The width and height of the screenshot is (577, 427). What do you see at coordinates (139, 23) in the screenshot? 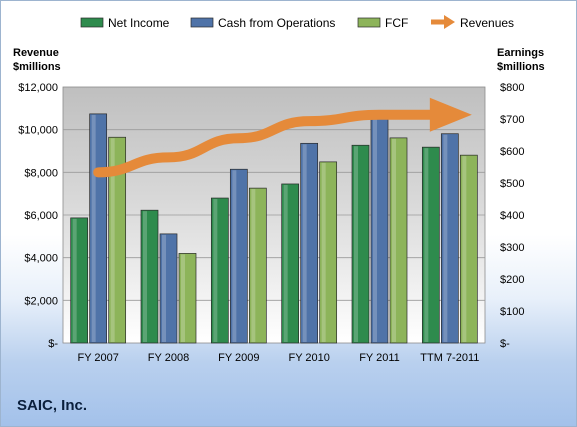
I see `legend-label: Net Income` at bounding box center [139, 23].